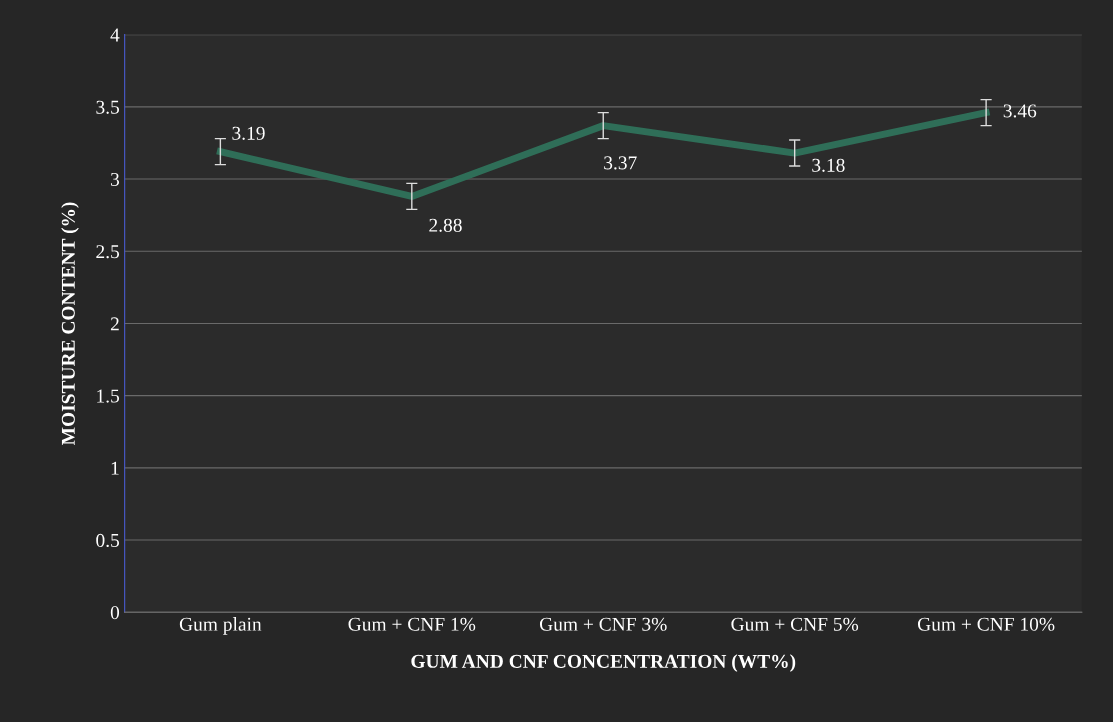 Image resolution: width=1113 pixels, height=722 pixels. I want to click on x-tick-label: Gum + CNF 10%, so click(986, 624).